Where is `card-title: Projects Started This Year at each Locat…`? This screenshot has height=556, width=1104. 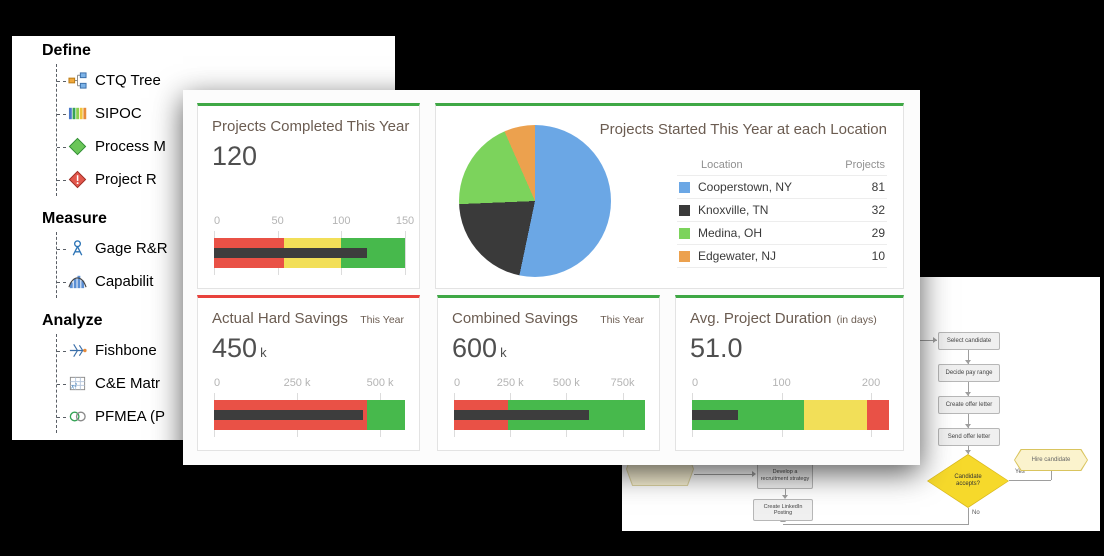 card-title: Projects Started This Year at each Locat… is located at coordinates (743, 129).